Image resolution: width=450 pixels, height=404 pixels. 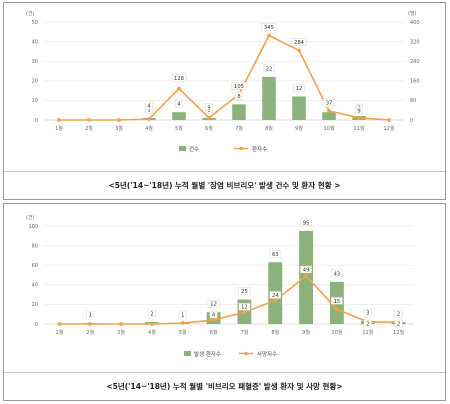 What do you see at coordinates (207, 354) in the screenshot?
I see `legend-bar-label: 발생 환자수` at bounding box center [207, 354].